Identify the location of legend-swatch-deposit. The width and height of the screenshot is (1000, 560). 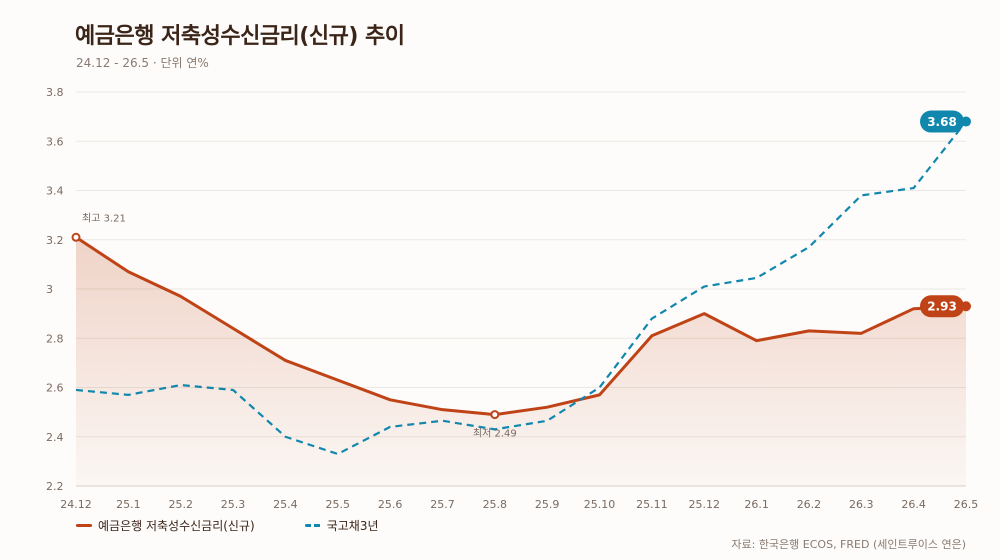
(84, 525).